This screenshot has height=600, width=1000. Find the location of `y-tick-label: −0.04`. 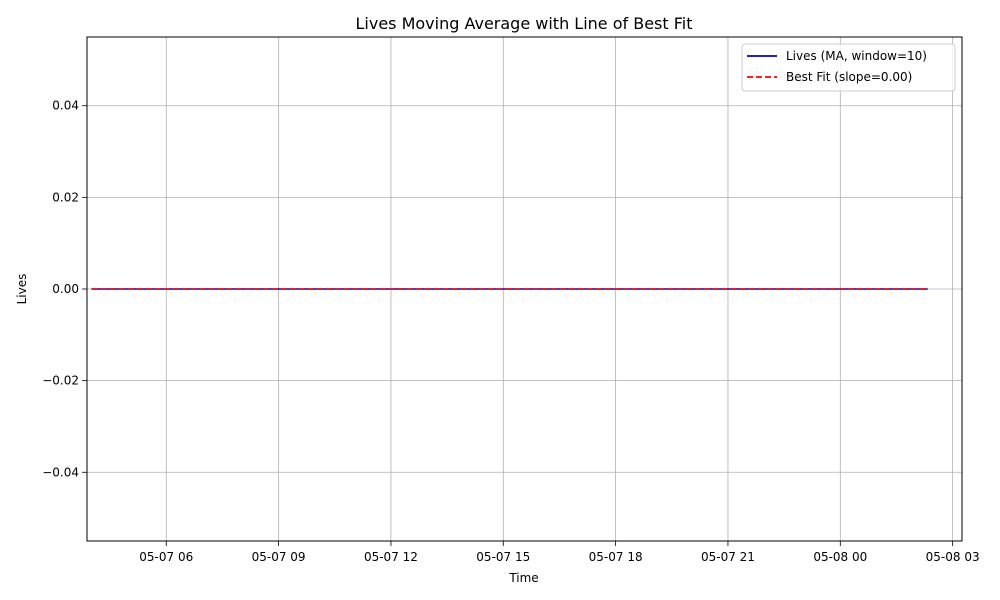

y-tick-label: −0.04 is located at coordinates (60, 472).